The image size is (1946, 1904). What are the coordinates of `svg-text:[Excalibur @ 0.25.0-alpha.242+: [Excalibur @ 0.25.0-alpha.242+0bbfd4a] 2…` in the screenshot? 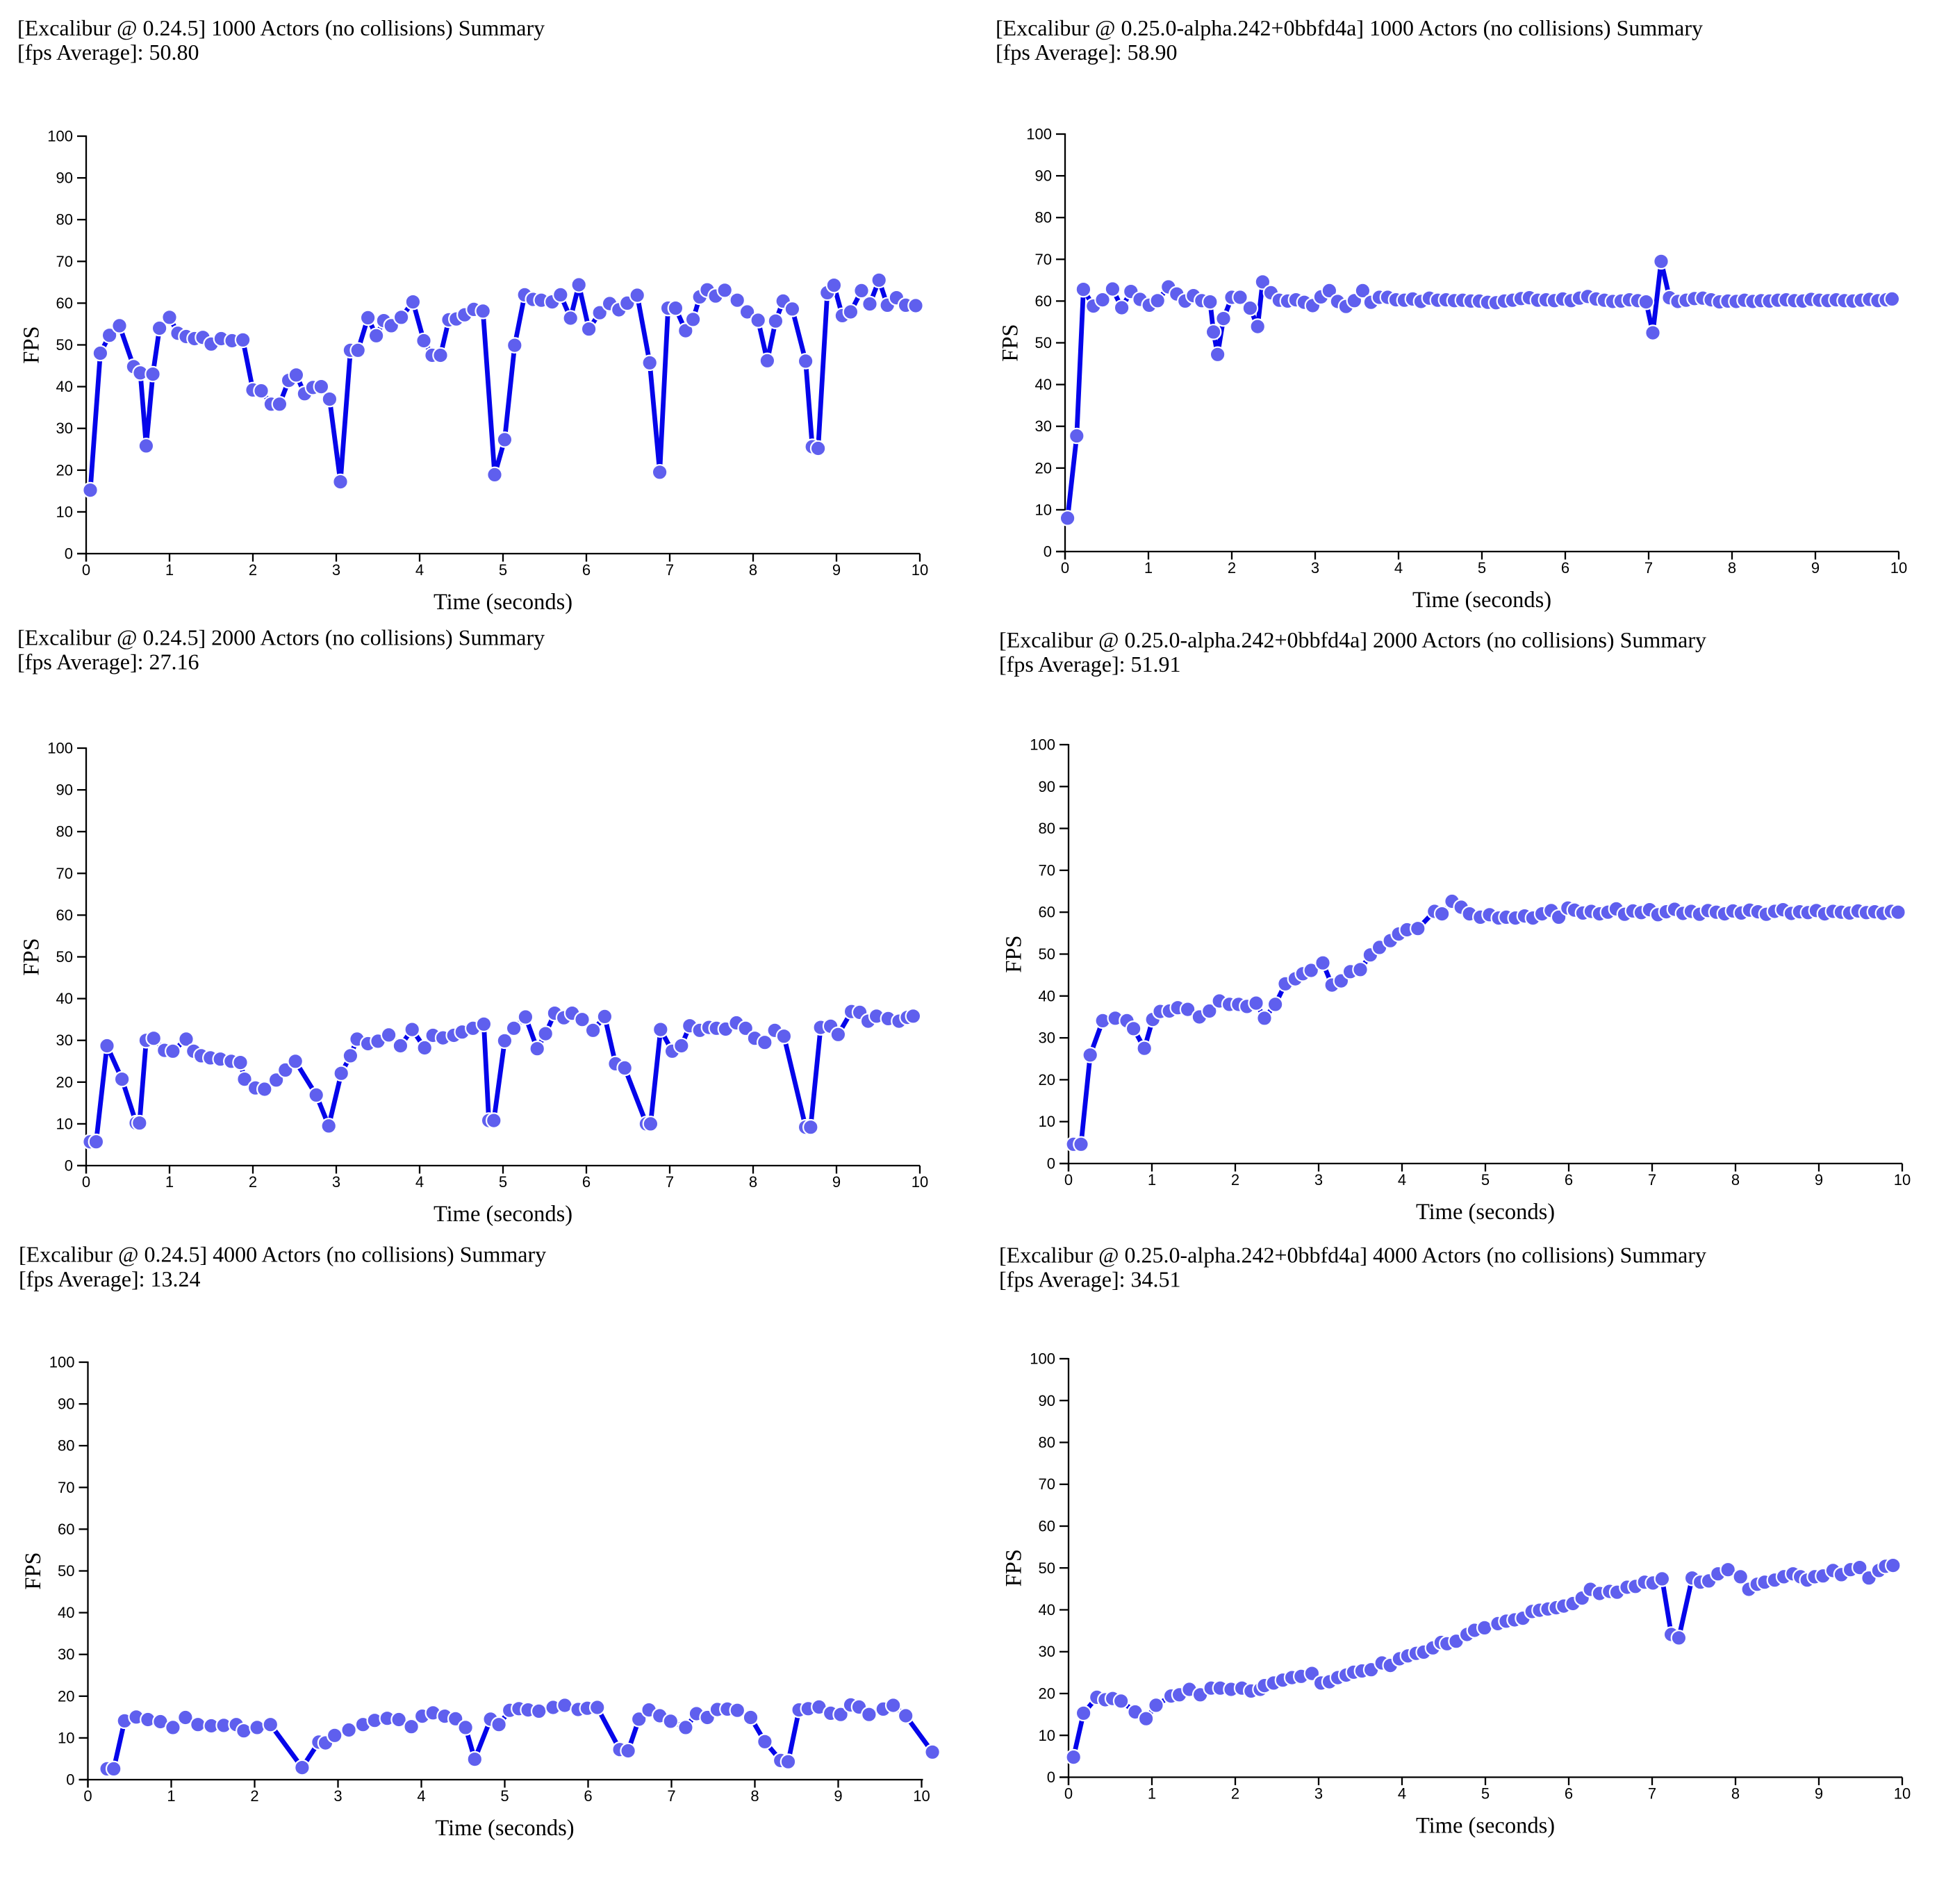 It's located at (1352, 639).